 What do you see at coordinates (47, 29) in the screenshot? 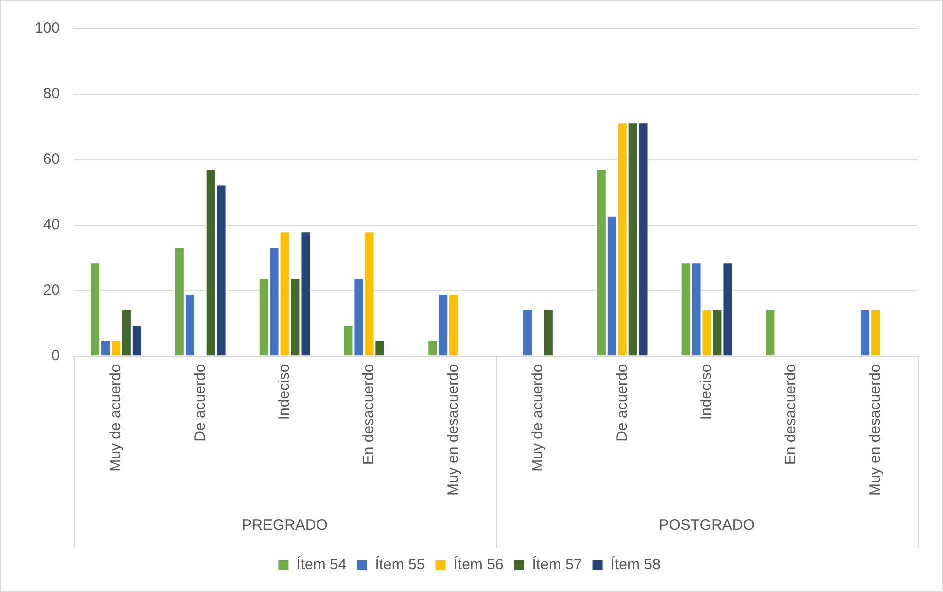
I see `y-tick-label: 100` at bounding box center [47, 29].